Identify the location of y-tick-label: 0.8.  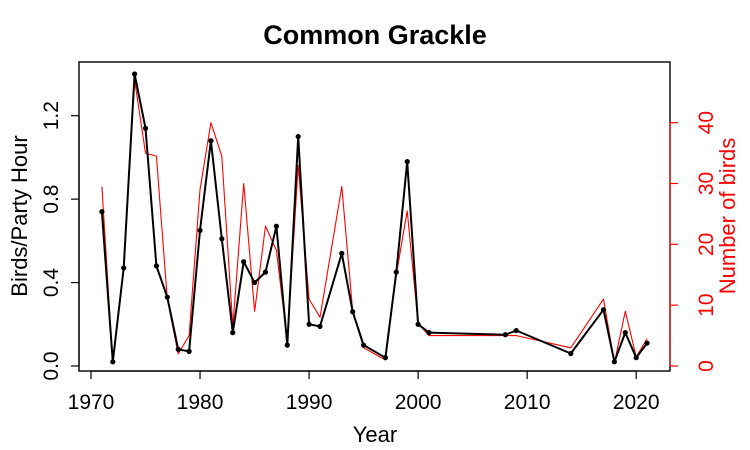
(51, 199).